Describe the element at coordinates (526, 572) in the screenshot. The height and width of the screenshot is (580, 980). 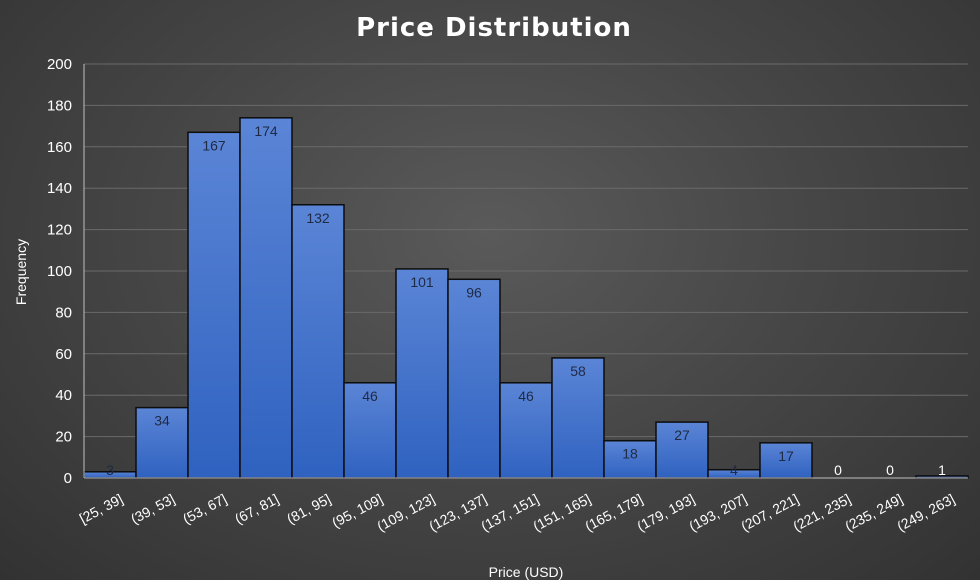
I see `x-axis-title: Price (USD)` at that location.